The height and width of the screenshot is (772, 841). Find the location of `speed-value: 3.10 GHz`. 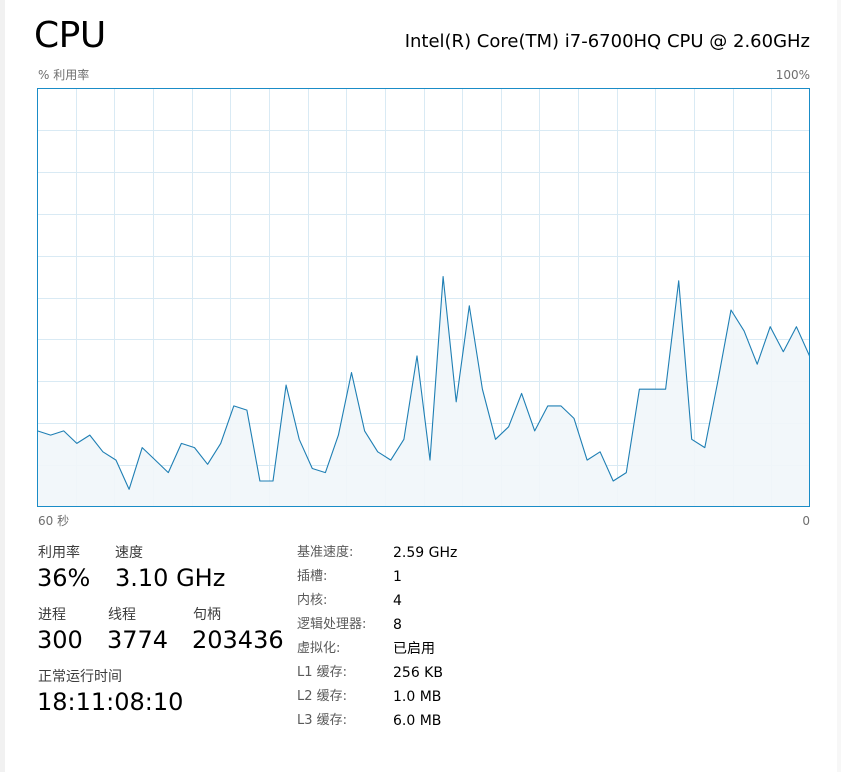

speed-value: 3.10 GHz is located at coordinates (170, 578).